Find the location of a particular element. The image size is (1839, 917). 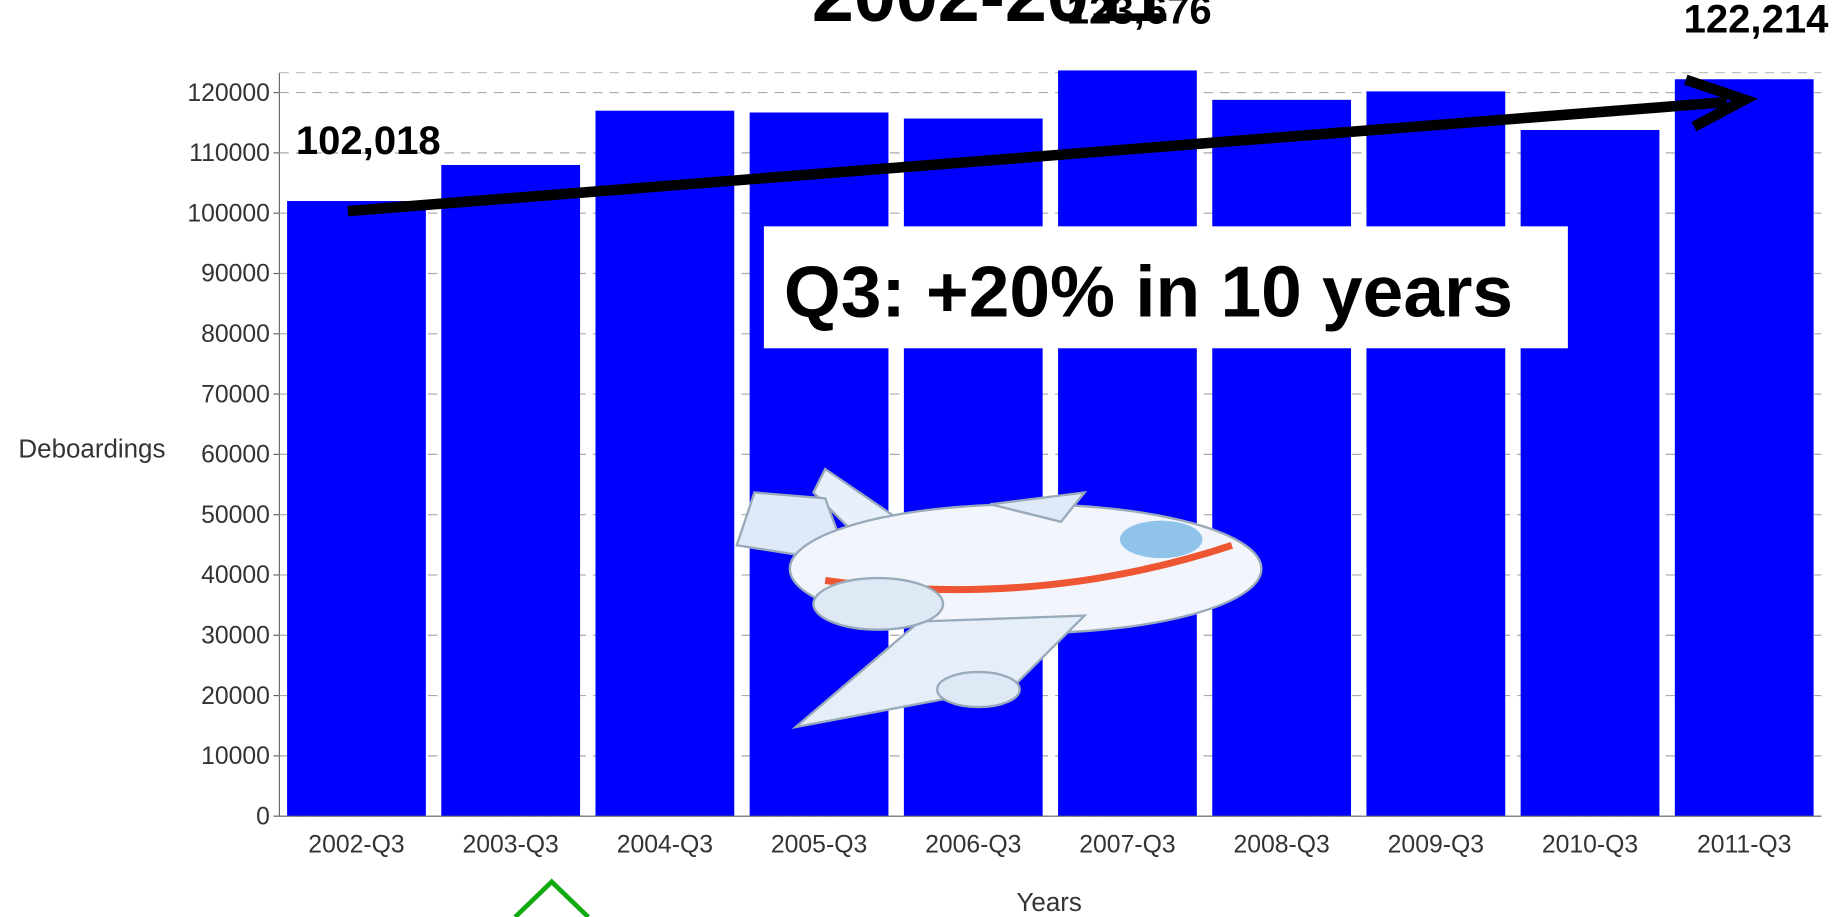

x-axis-label: Years is located at coordinates (1048, 903).